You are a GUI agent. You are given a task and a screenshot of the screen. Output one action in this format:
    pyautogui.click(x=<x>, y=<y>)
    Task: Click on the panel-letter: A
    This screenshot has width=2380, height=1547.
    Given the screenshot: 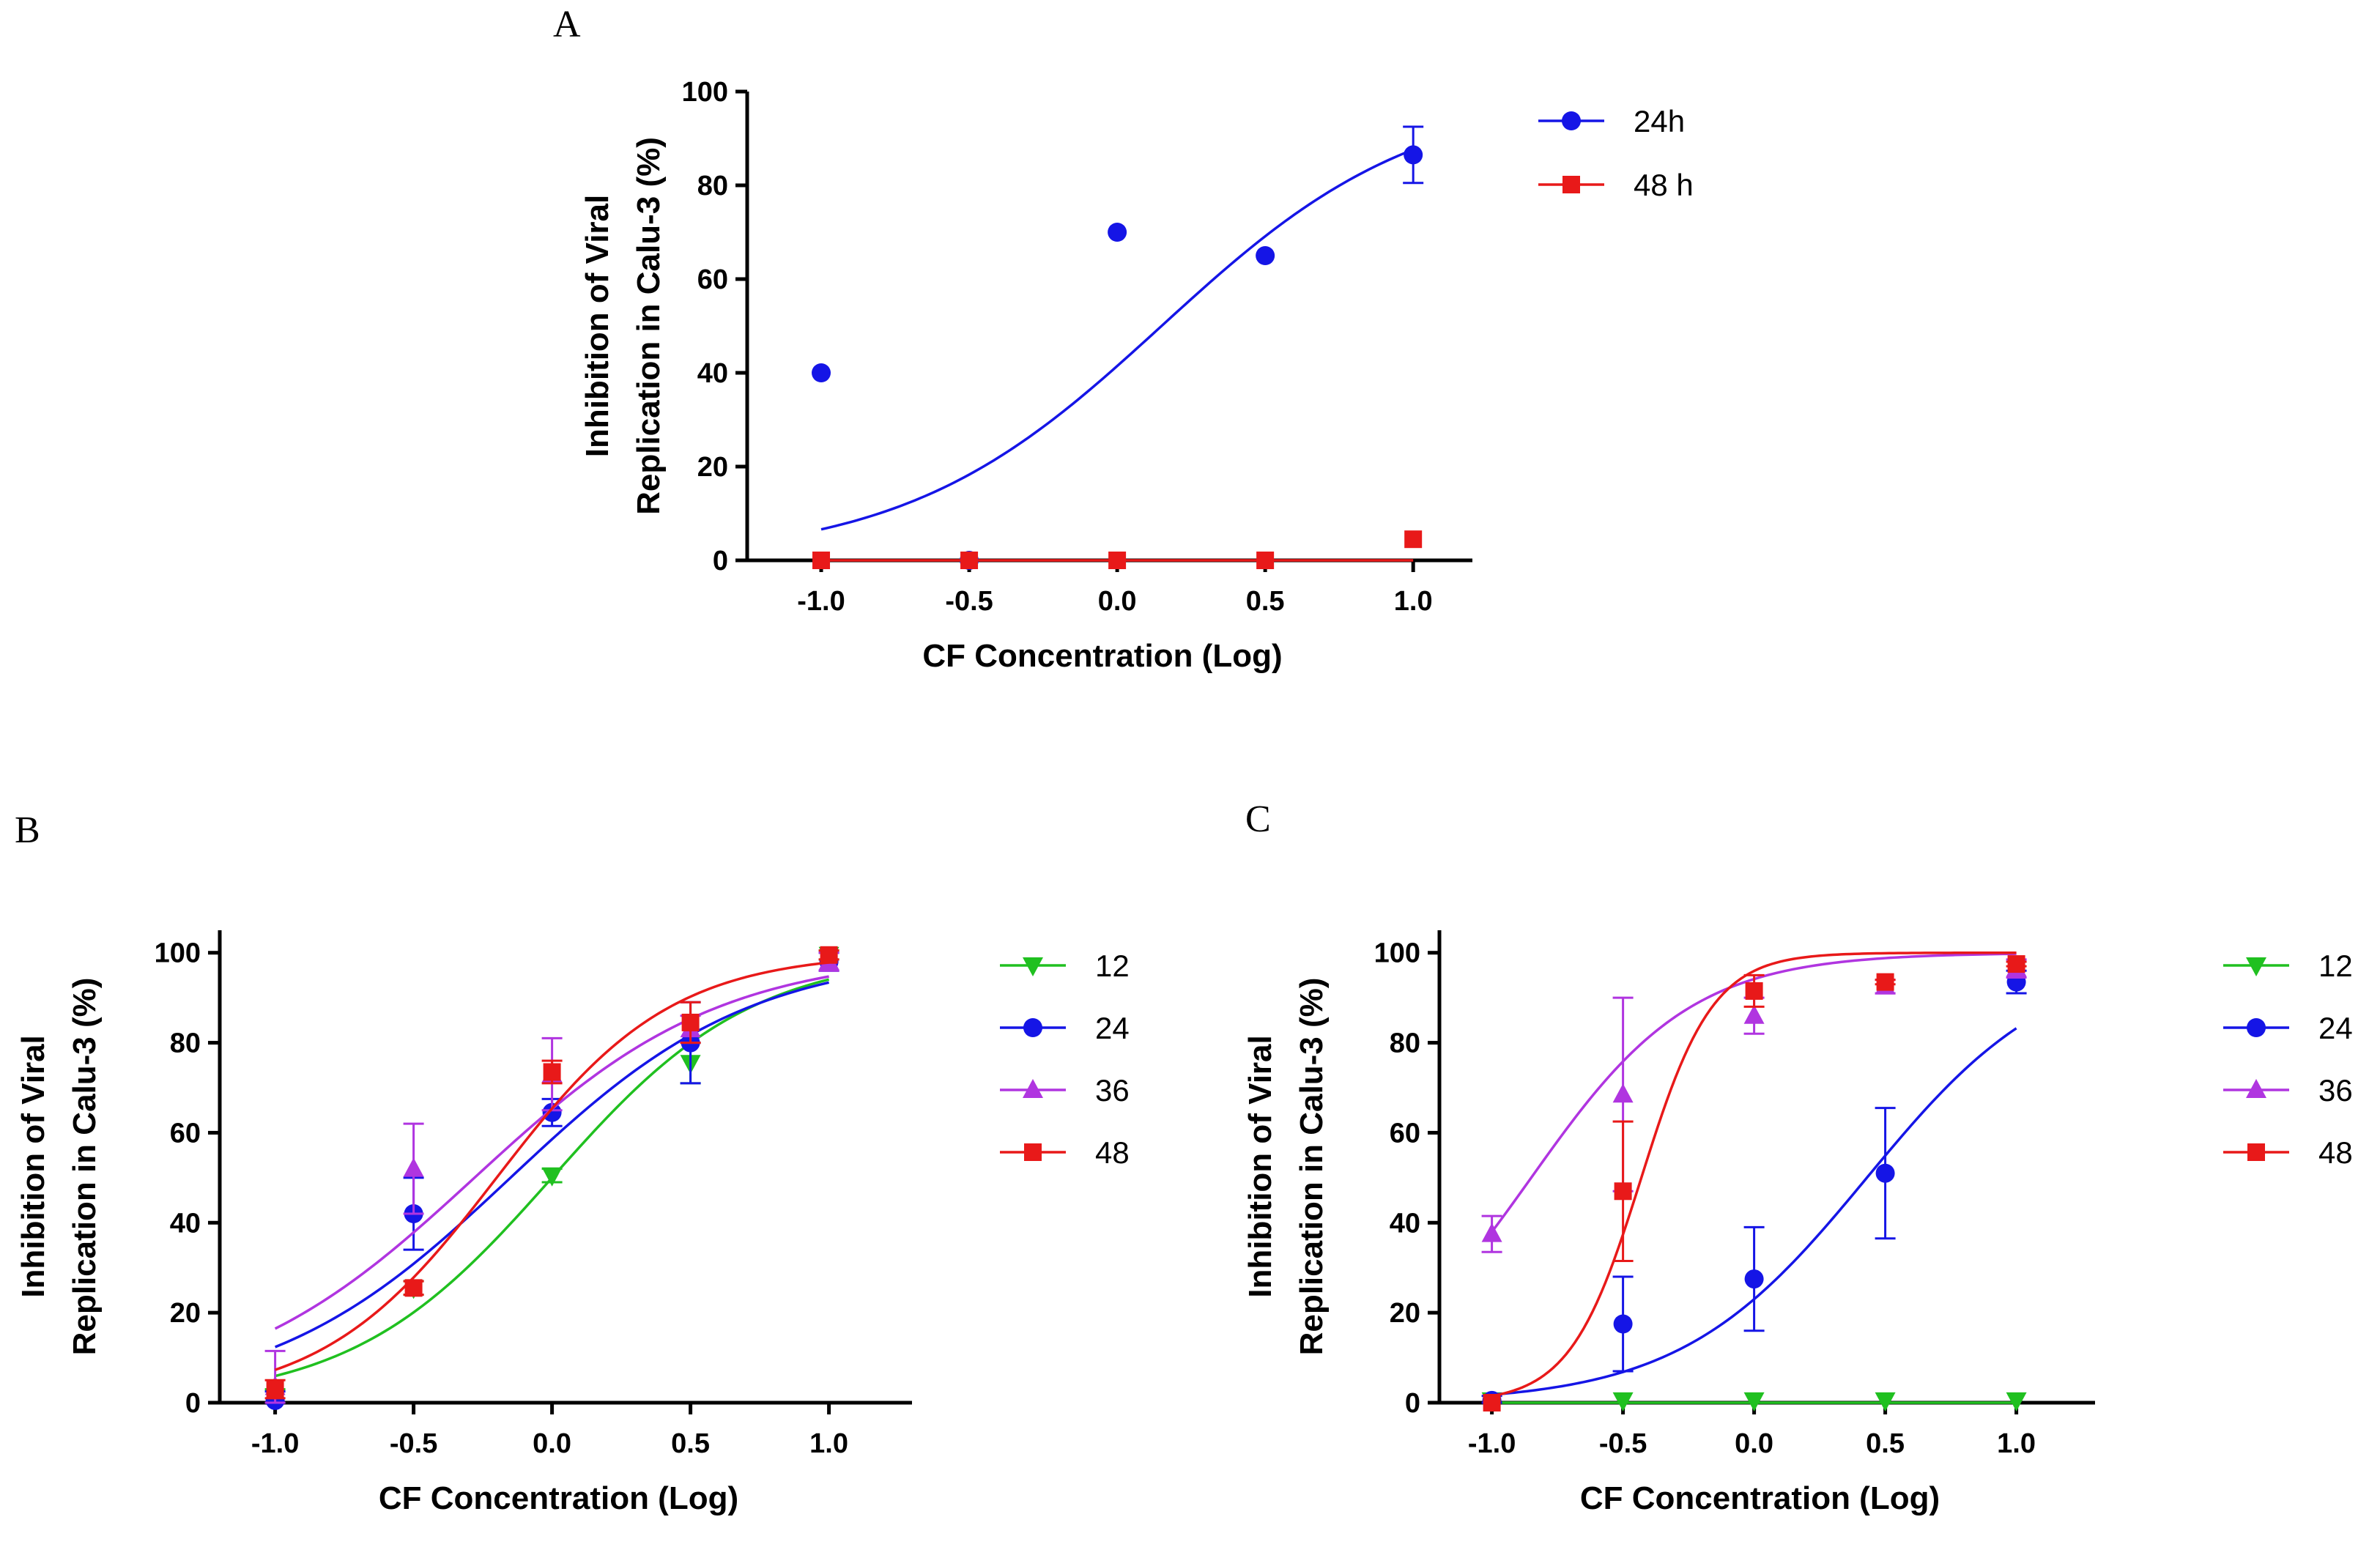 What is the action you would take?
    pyautogui.click(x=567, y=24)
    